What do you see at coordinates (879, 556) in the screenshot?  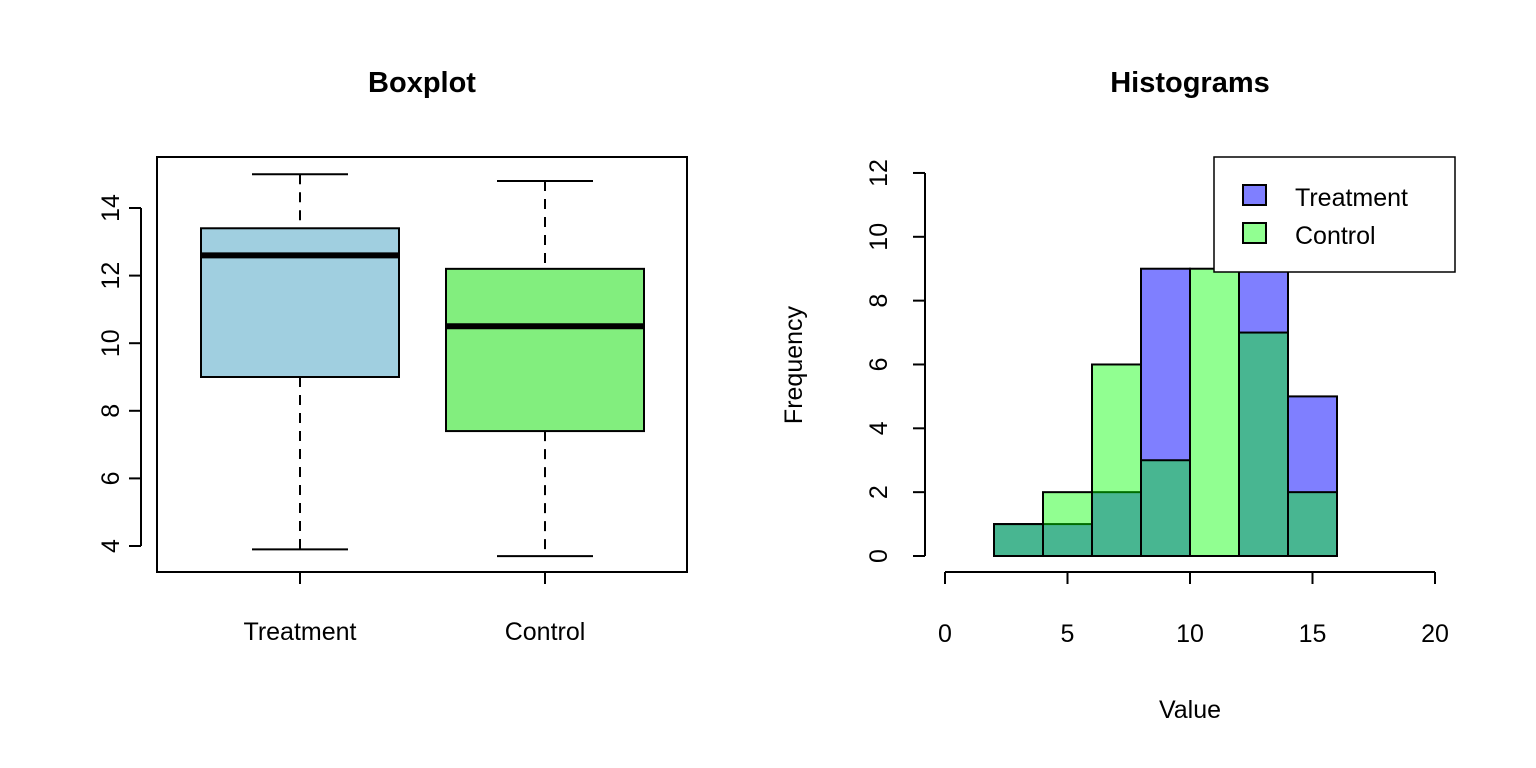 I see `y-tick-label: 0` at bounding box center [879, 556].